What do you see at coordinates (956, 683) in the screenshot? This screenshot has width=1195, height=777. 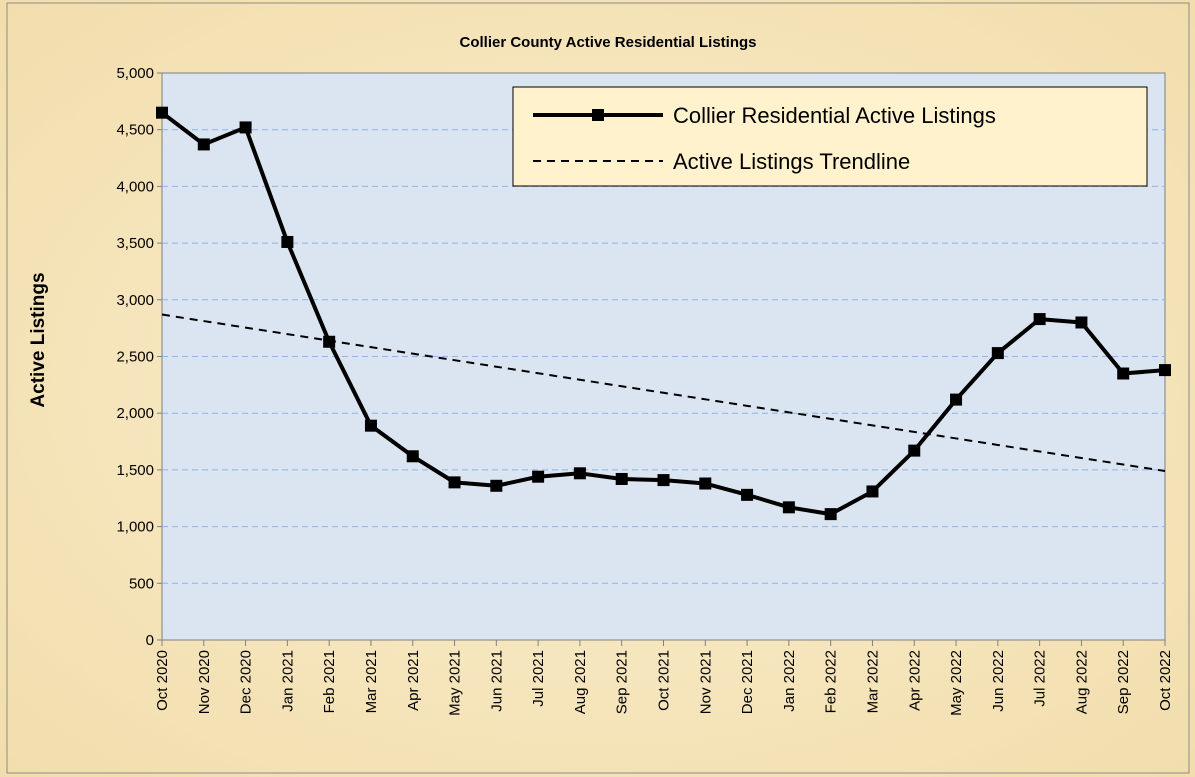 I see `x-tick-label: May 2022` at bounding box center [956, 683].